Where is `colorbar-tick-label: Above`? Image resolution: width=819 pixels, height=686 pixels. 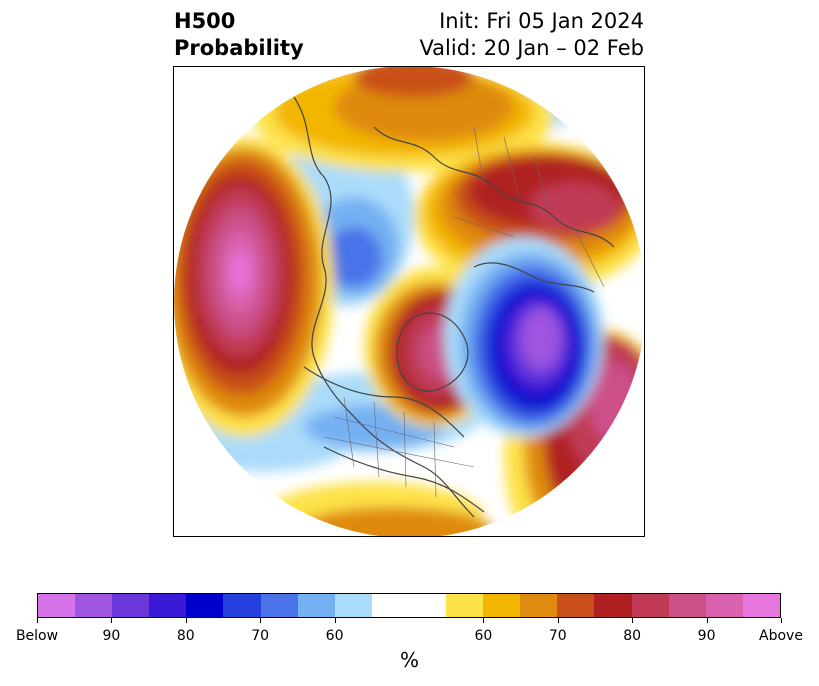
colorbar-tick-label: Above is located at coordinates (781, 636).